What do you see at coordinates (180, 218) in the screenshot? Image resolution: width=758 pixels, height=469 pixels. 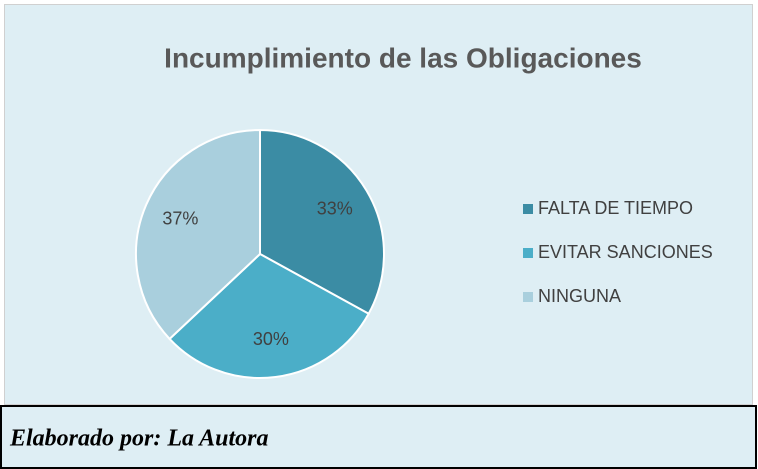 I see `data-label: 37%` at bounding box center [180, 218].